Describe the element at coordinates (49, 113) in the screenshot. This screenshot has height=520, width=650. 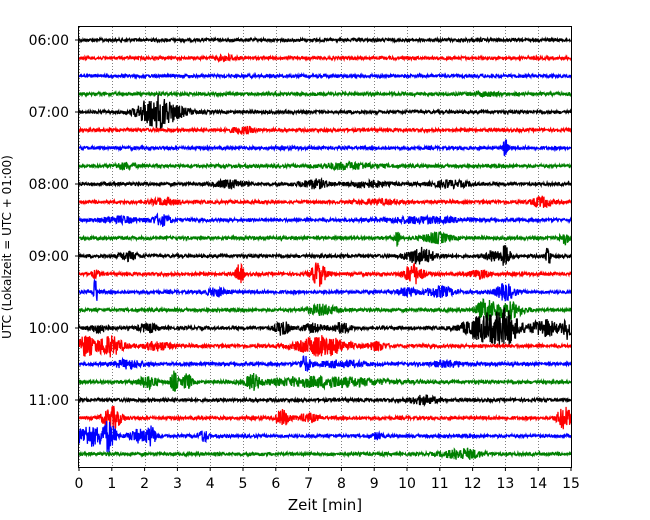
I see `y-tick-label: 07:00` at that location.